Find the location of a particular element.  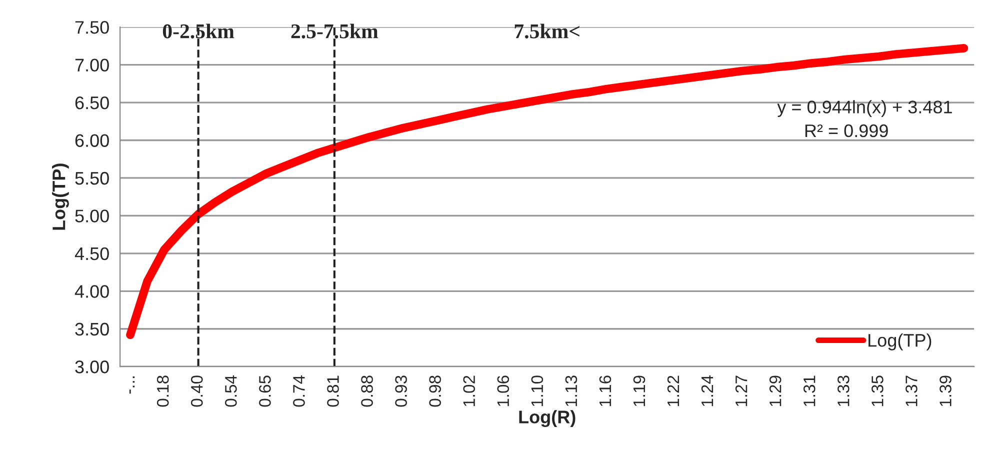

y-tick-label: 3.00 is located at coordinates (92, 367).